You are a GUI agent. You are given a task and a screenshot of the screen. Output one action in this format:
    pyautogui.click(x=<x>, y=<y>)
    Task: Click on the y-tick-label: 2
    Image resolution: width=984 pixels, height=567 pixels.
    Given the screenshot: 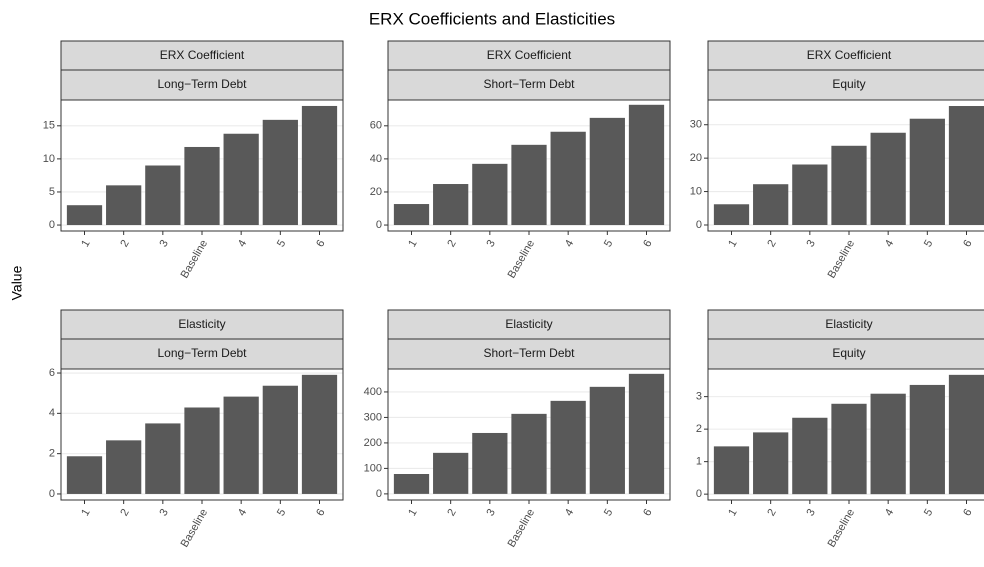 What is the action you would take?
    pyautogui.click(x=699, y=429)
    